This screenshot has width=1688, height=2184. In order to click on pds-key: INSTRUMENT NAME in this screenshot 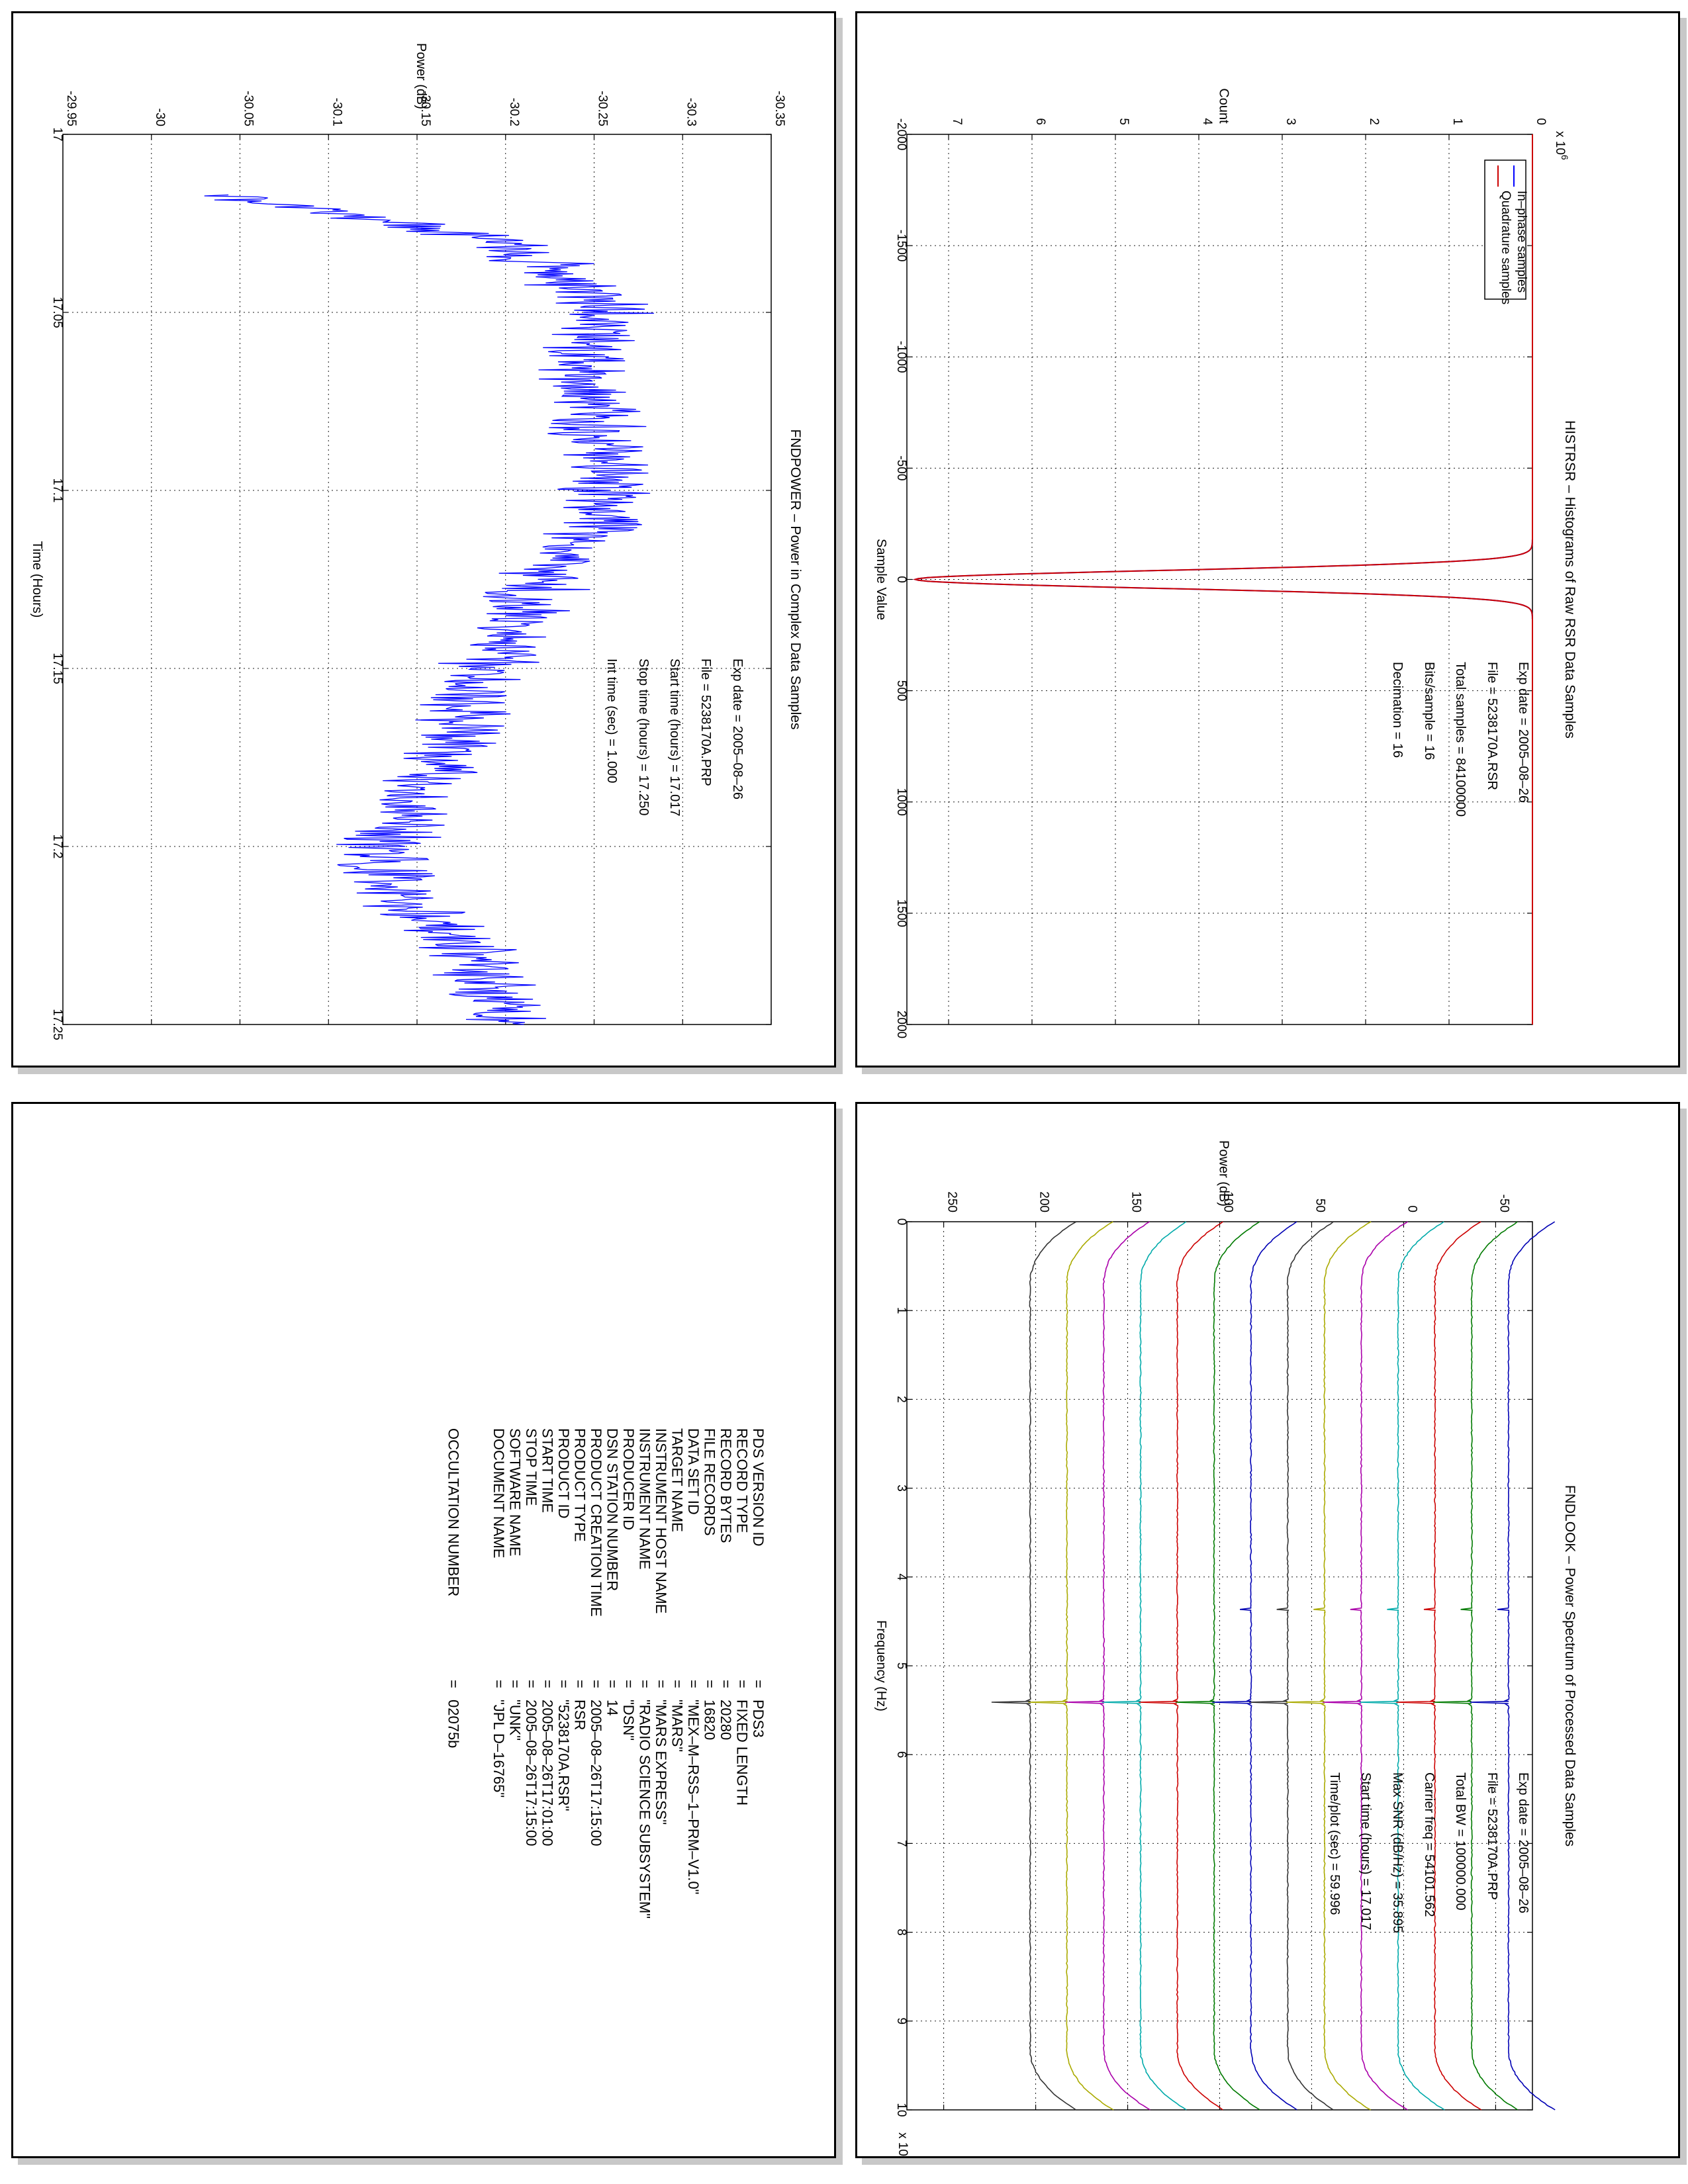, I will do `click(645, 1499)`.